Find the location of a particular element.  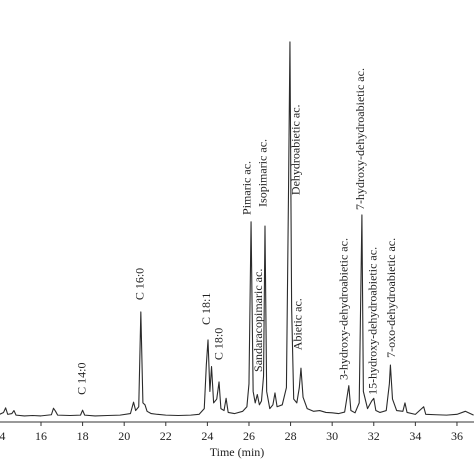

peak-label: Sandaracopimaric ac. is located at coordinates (258, 320).